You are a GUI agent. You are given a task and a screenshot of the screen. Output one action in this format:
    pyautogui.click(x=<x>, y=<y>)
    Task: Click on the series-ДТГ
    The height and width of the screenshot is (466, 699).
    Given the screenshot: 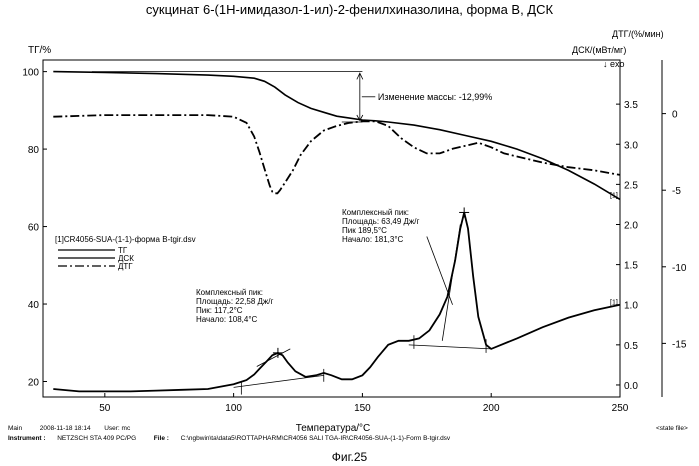 What is the action you would take?
    pyautogui.click(x=336, y=154)
    